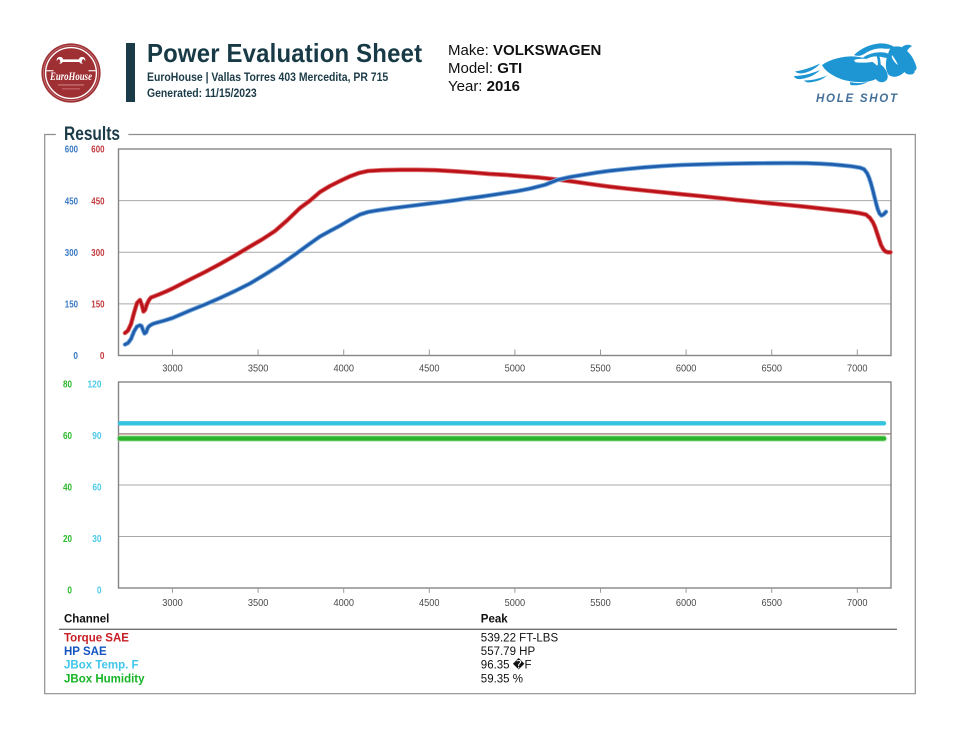 The height and width of the screenshot is (741, 960). Describe the element at coordinates (86, 620) in the screenshot. I see `svg-text: Channel` at that location.